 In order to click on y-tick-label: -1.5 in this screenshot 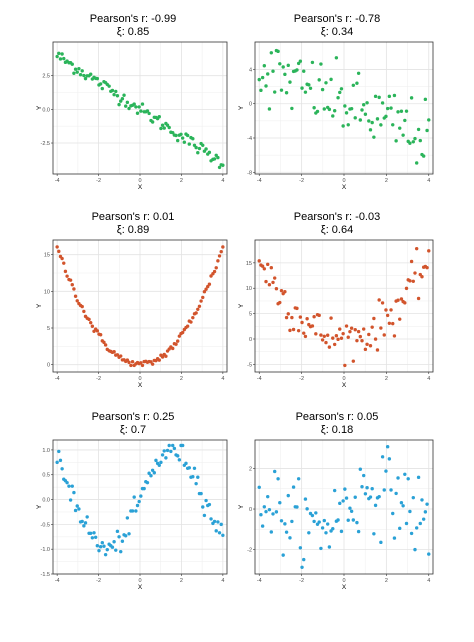, I will do `click(45, 575)`.